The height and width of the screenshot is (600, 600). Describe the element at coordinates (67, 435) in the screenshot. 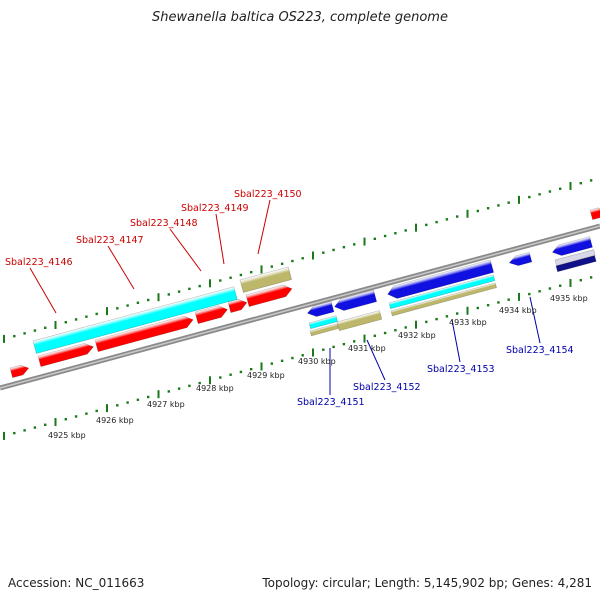

I see `scale-label: 4925 kbp` at that location.